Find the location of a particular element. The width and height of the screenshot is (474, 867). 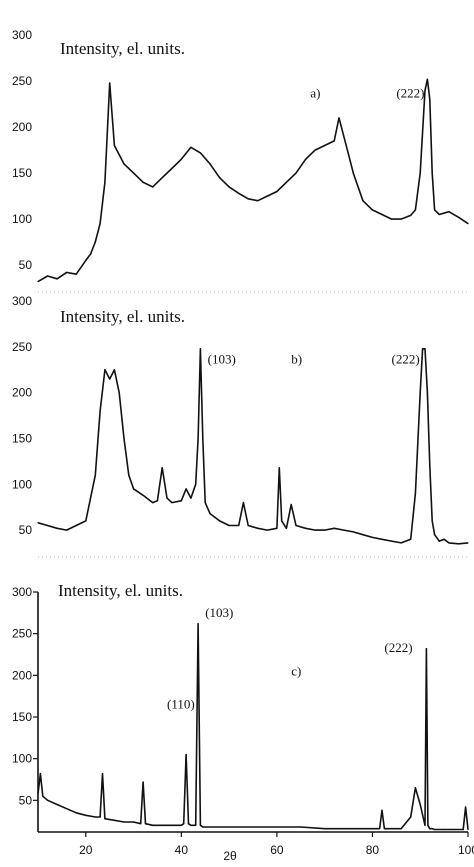

panel-c-ylabel: Intensity, el. units. is located at coordinates (120, 590).